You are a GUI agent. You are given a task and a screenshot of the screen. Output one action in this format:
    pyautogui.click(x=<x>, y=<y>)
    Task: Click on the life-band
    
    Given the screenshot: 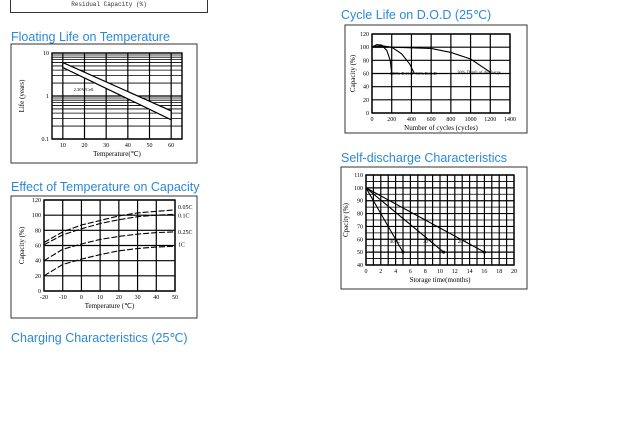 What is the action you would take?
    pyautogui.click(x=117, y=91)
    